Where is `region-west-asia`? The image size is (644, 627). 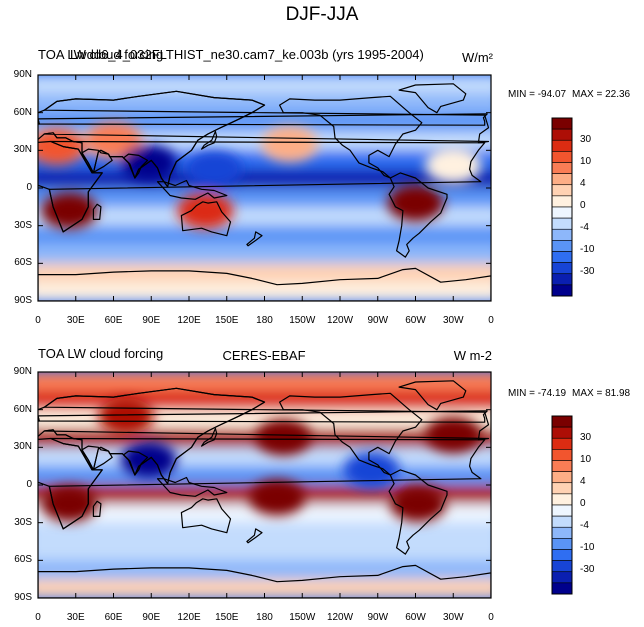
region-west-asia is located at coordinates (113, 140).